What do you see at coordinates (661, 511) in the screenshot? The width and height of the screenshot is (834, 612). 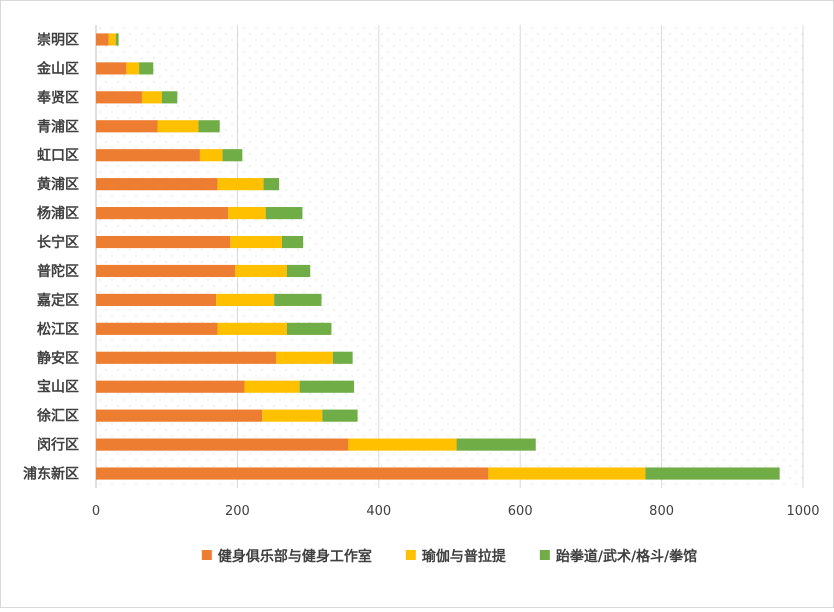 I see `x-tick-label: 800` at bounding box center [661, 511].